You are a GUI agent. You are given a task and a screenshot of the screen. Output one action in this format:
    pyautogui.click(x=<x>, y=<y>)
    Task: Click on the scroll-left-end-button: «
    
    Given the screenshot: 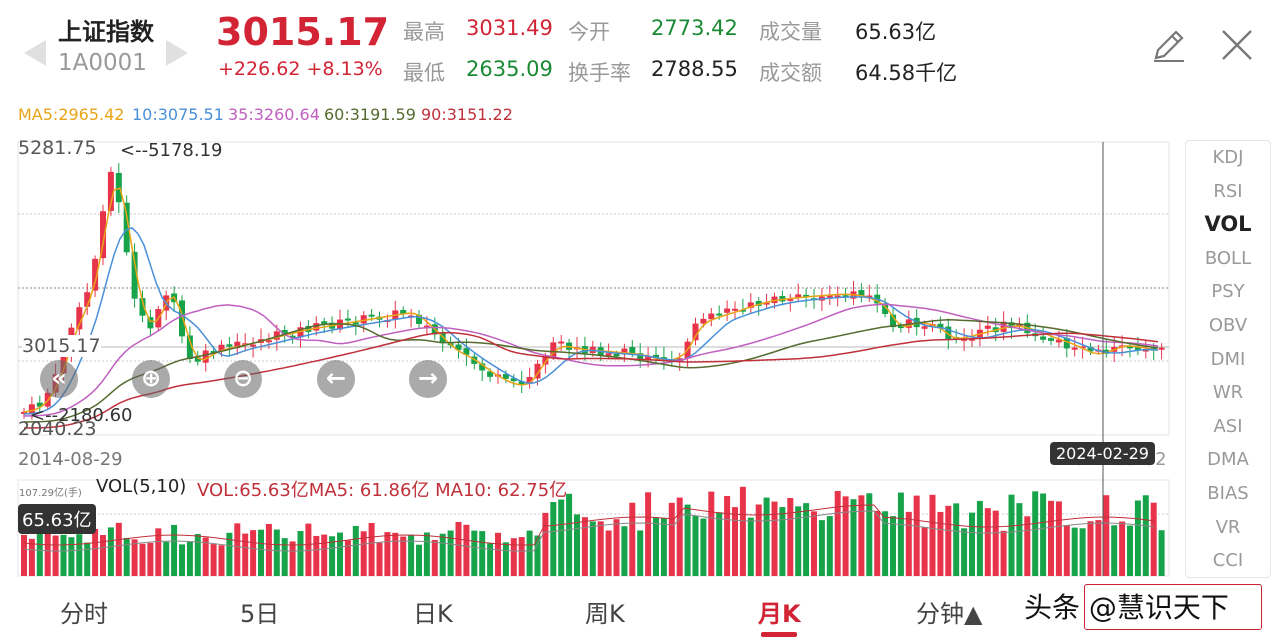 What is the action you would take?
    pyautogui.click(x=59, y=379)
    